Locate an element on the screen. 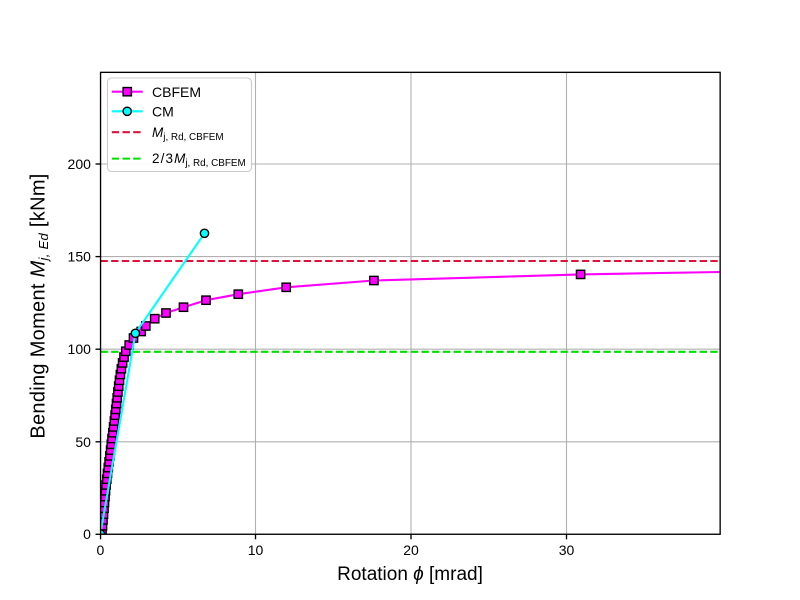 Image resolution: width=800 pixels, height=600 pixels. svg-text: 30 is located at coordinates (567, 550).